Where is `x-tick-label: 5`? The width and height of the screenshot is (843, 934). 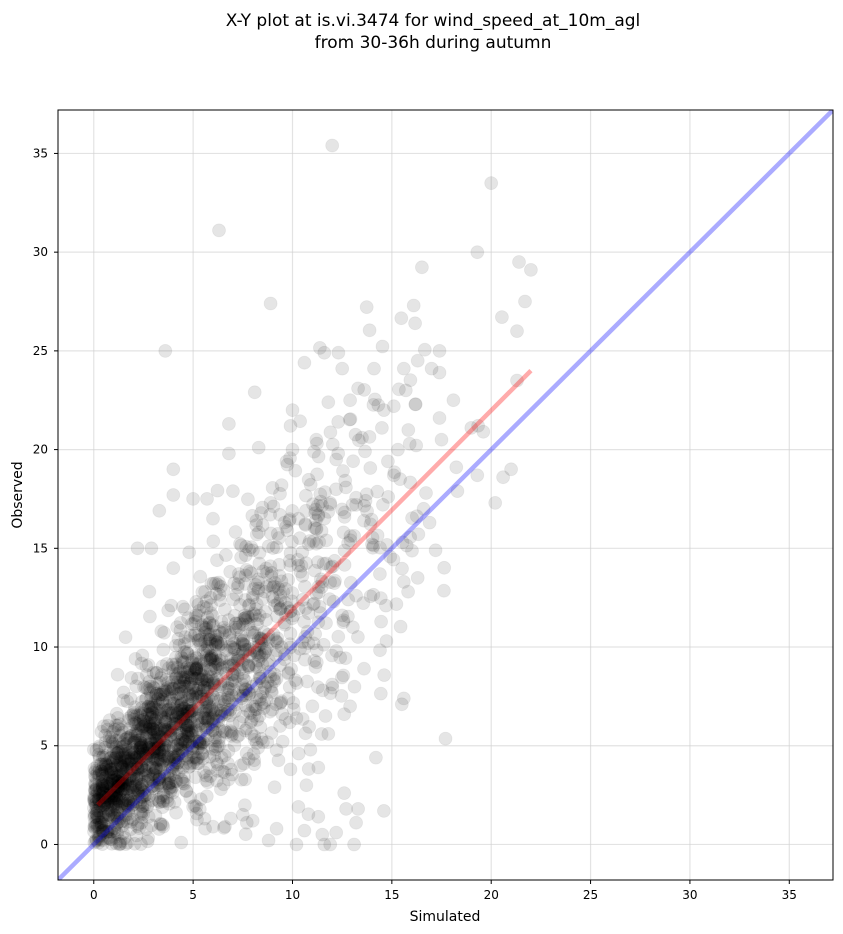
x-tick-label: 5 is located at coordinates (193, 895).